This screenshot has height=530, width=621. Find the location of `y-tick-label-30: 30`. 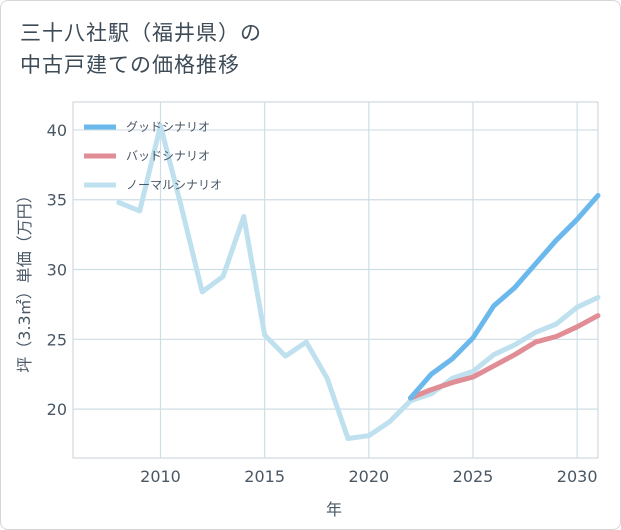

y-tick-label-30: 30 is located at coordinates (57, 270).